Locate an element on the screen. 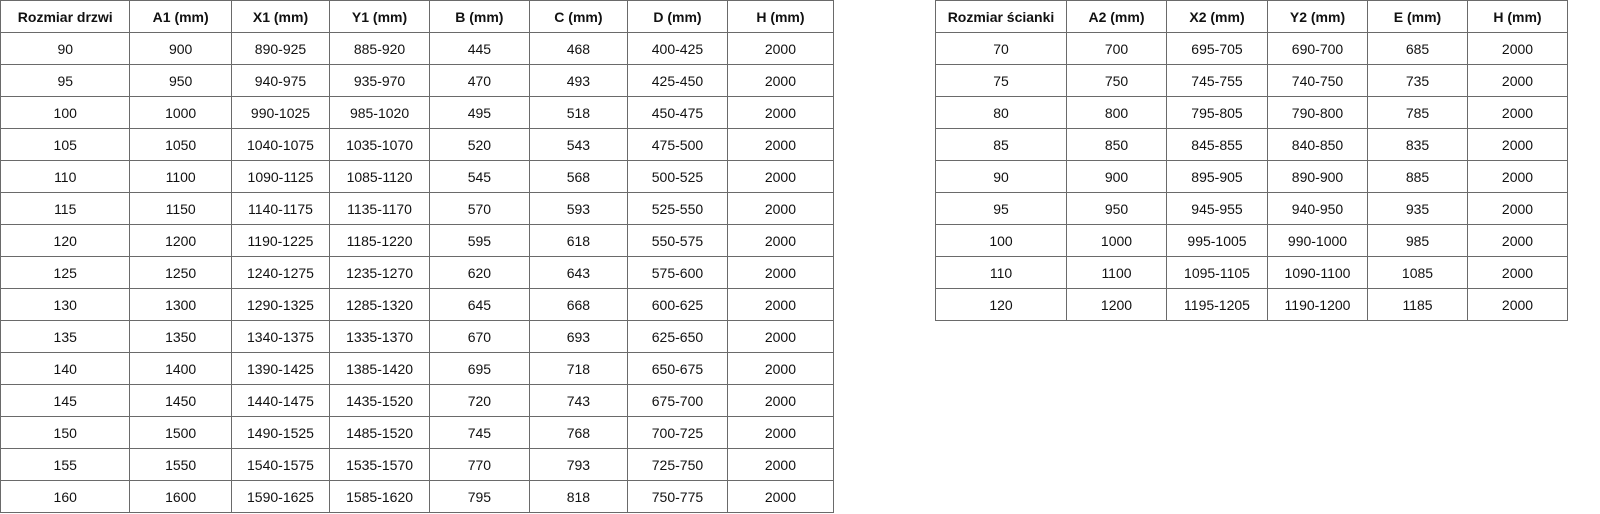 This screenshot has width=1600, height=514. table-cell: 1350 is located at coordinates (180, 336).